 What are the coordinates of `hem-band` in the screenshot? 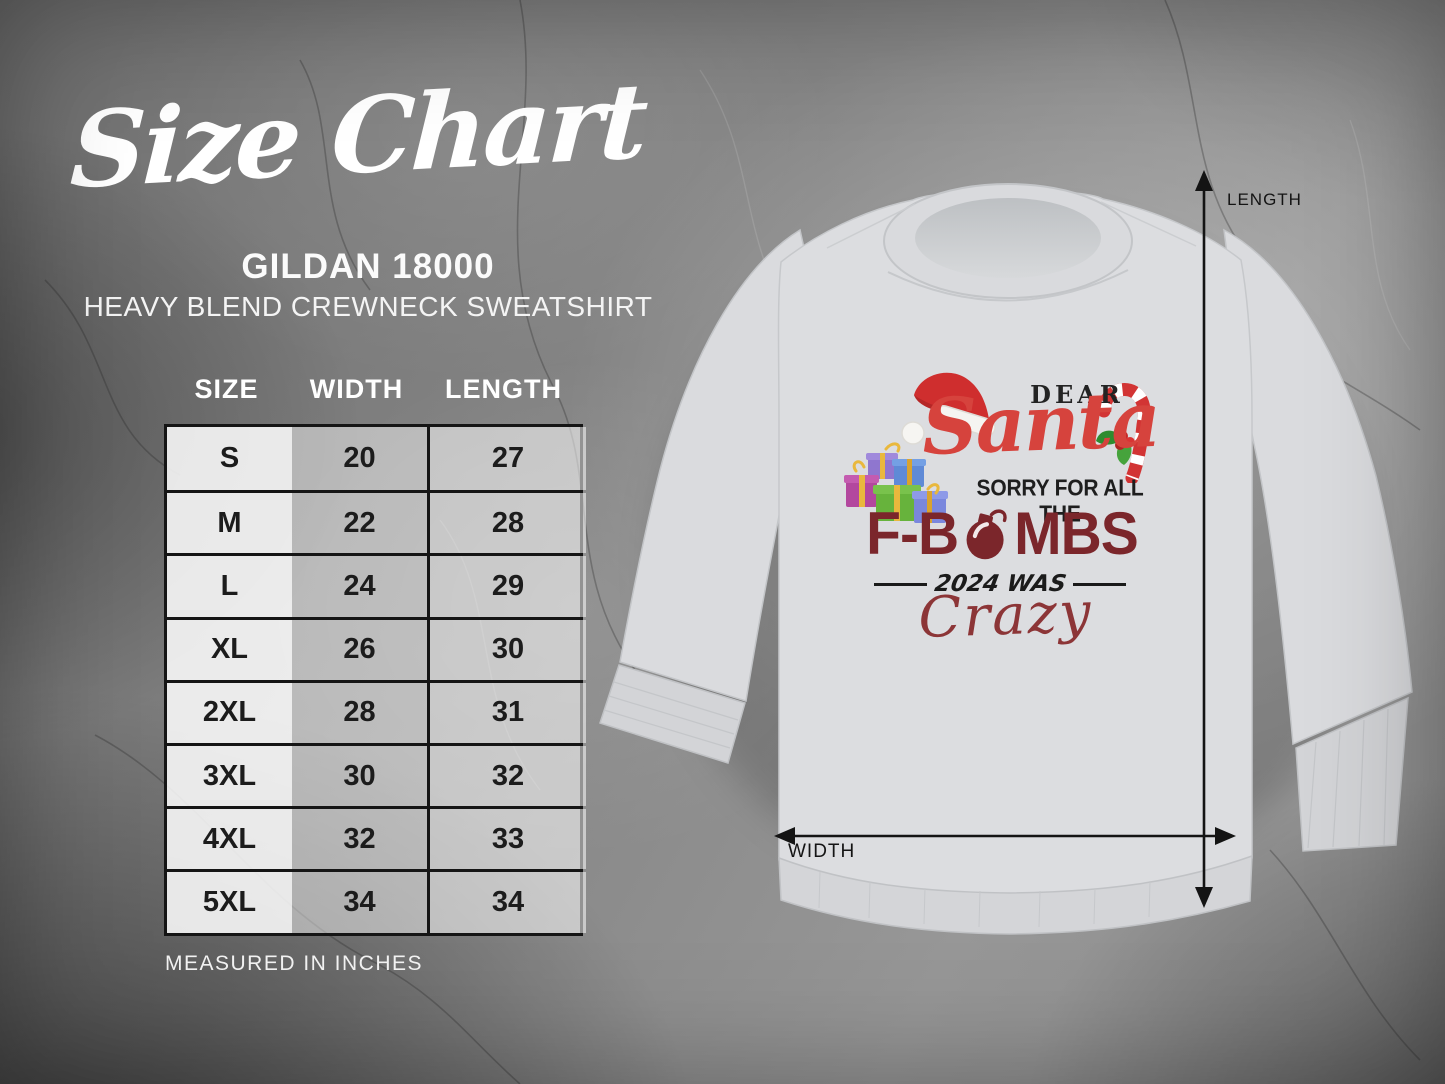 It's located at (1015, 894).